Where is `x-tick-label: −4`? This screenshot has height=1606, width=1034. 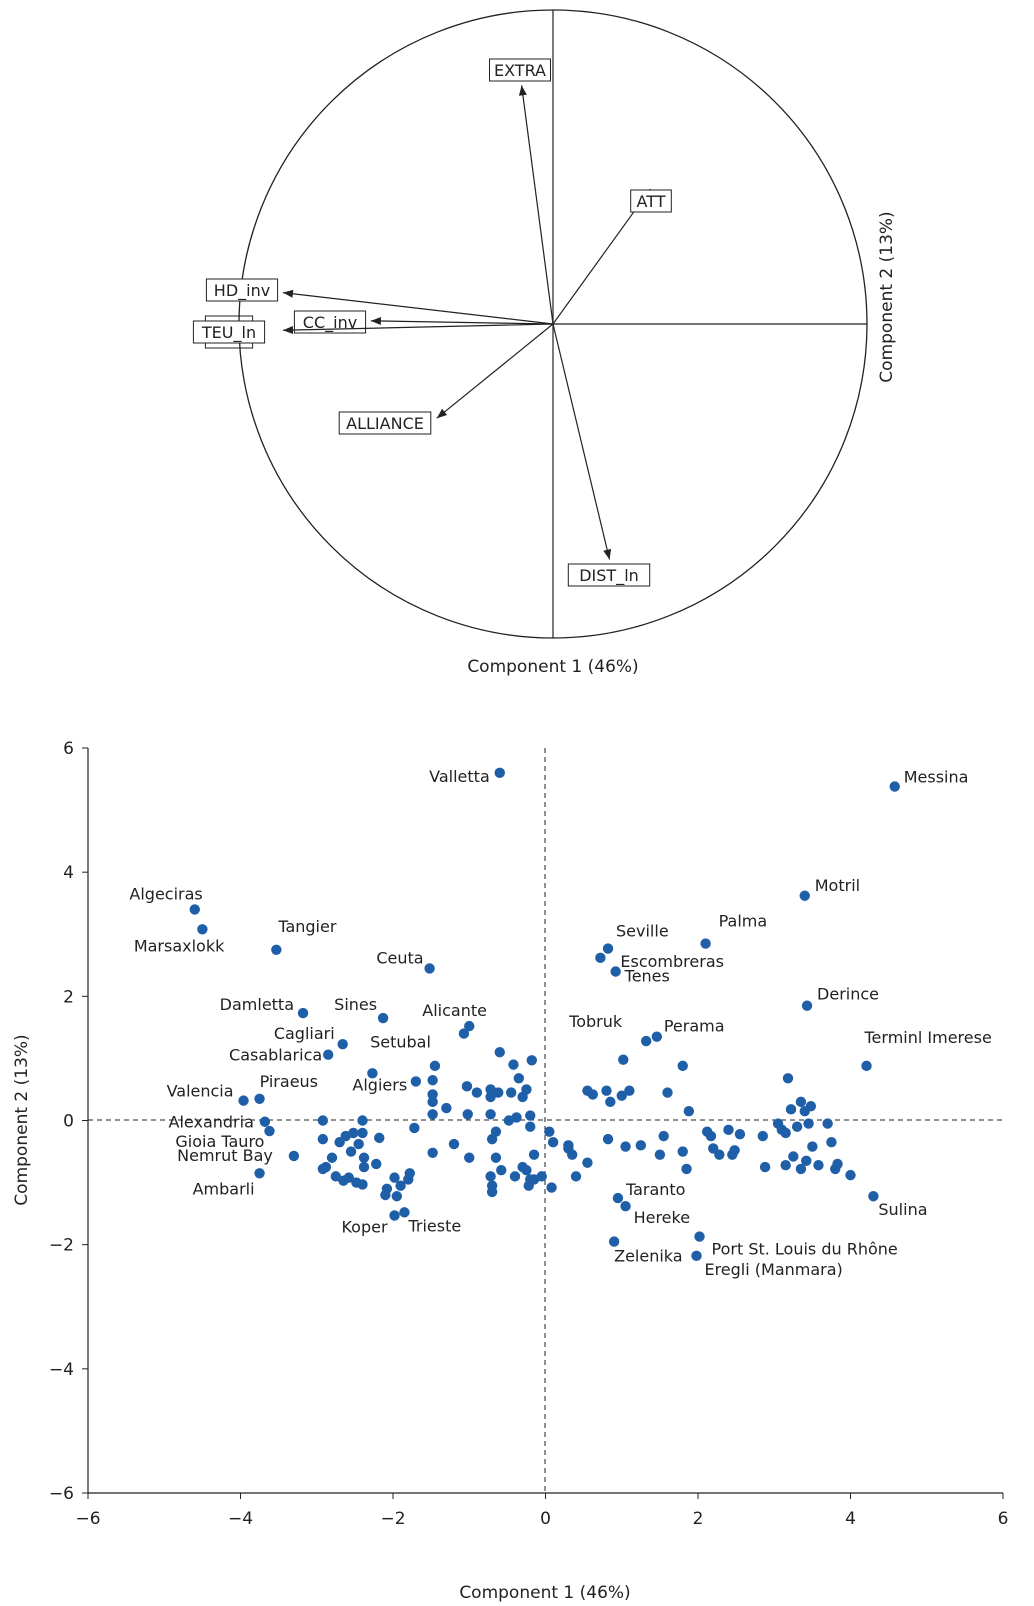 x-tick-label: −4 is located at coordinates (240, 1519).